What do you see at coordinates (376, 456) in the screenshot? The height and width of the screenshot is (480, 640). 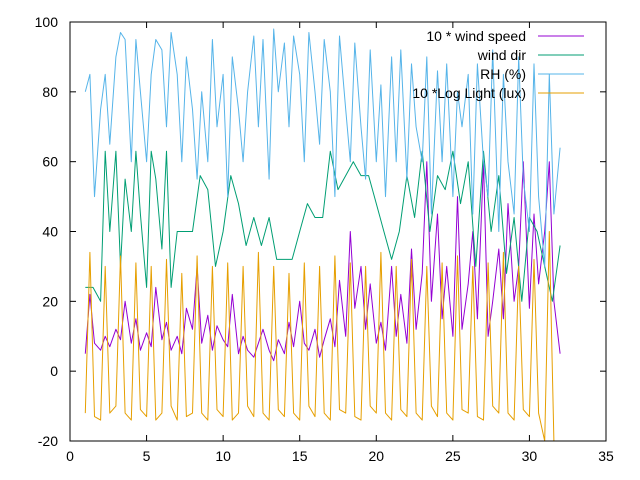 I see `x-tick-label: 20` at bounding box center [376, 456].